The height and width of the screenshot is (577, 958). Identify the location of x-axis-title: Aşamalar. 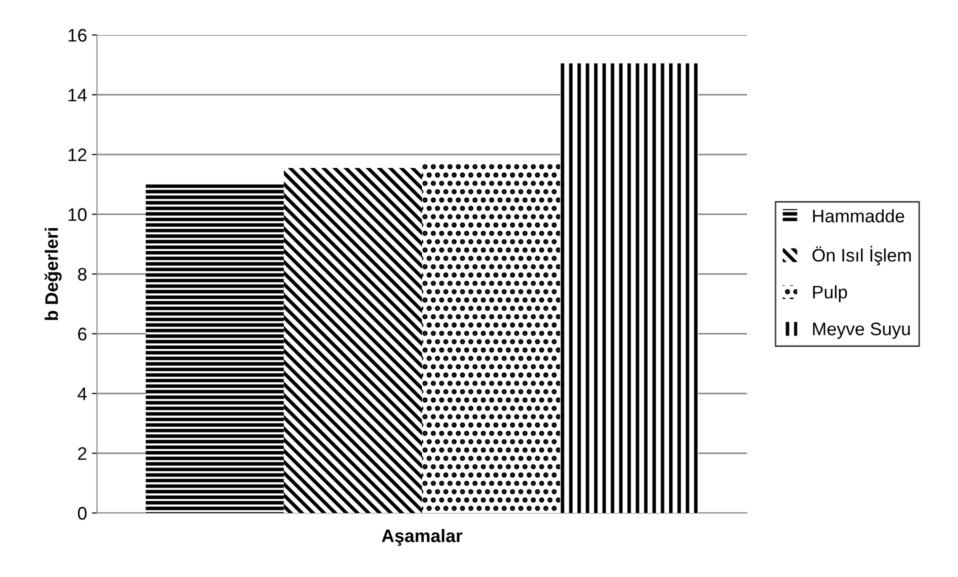
(422, 537).